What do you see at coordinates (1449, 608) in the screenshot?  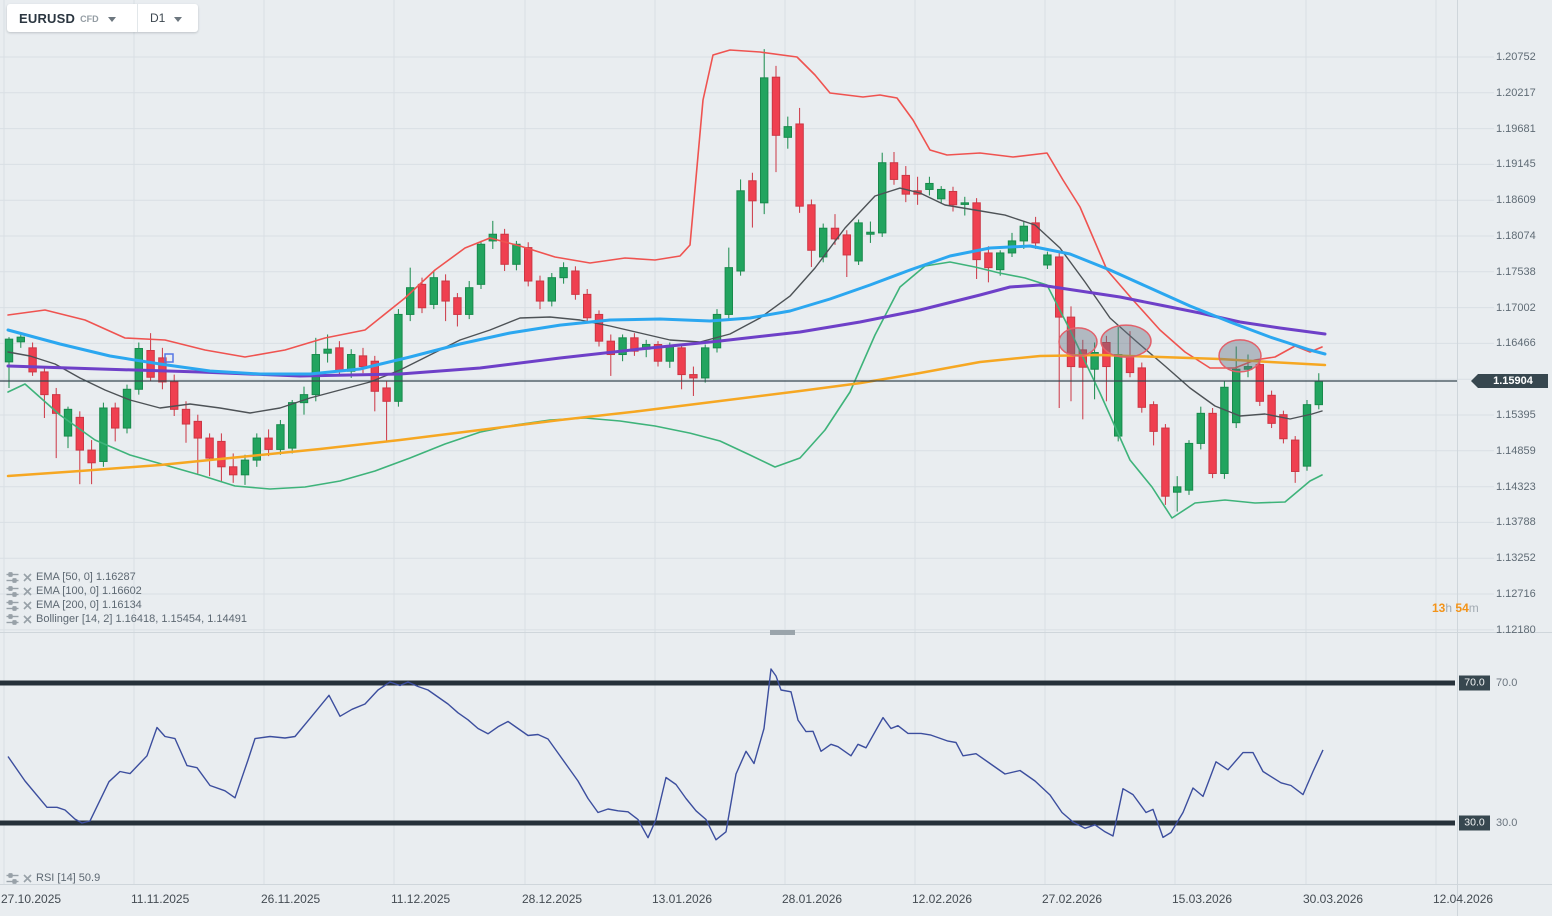 I see `countdown-hours-unit: h` at bounding box center [1449, 608].